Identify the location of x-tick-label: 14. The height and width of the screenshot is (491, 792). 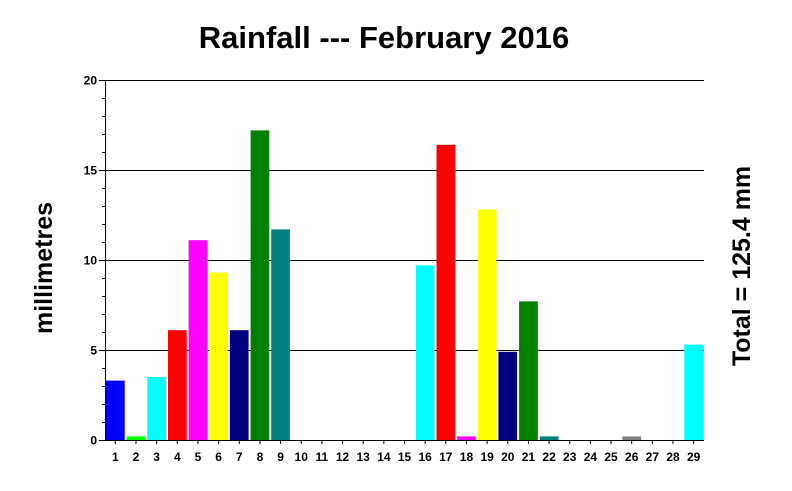
(384, 457).